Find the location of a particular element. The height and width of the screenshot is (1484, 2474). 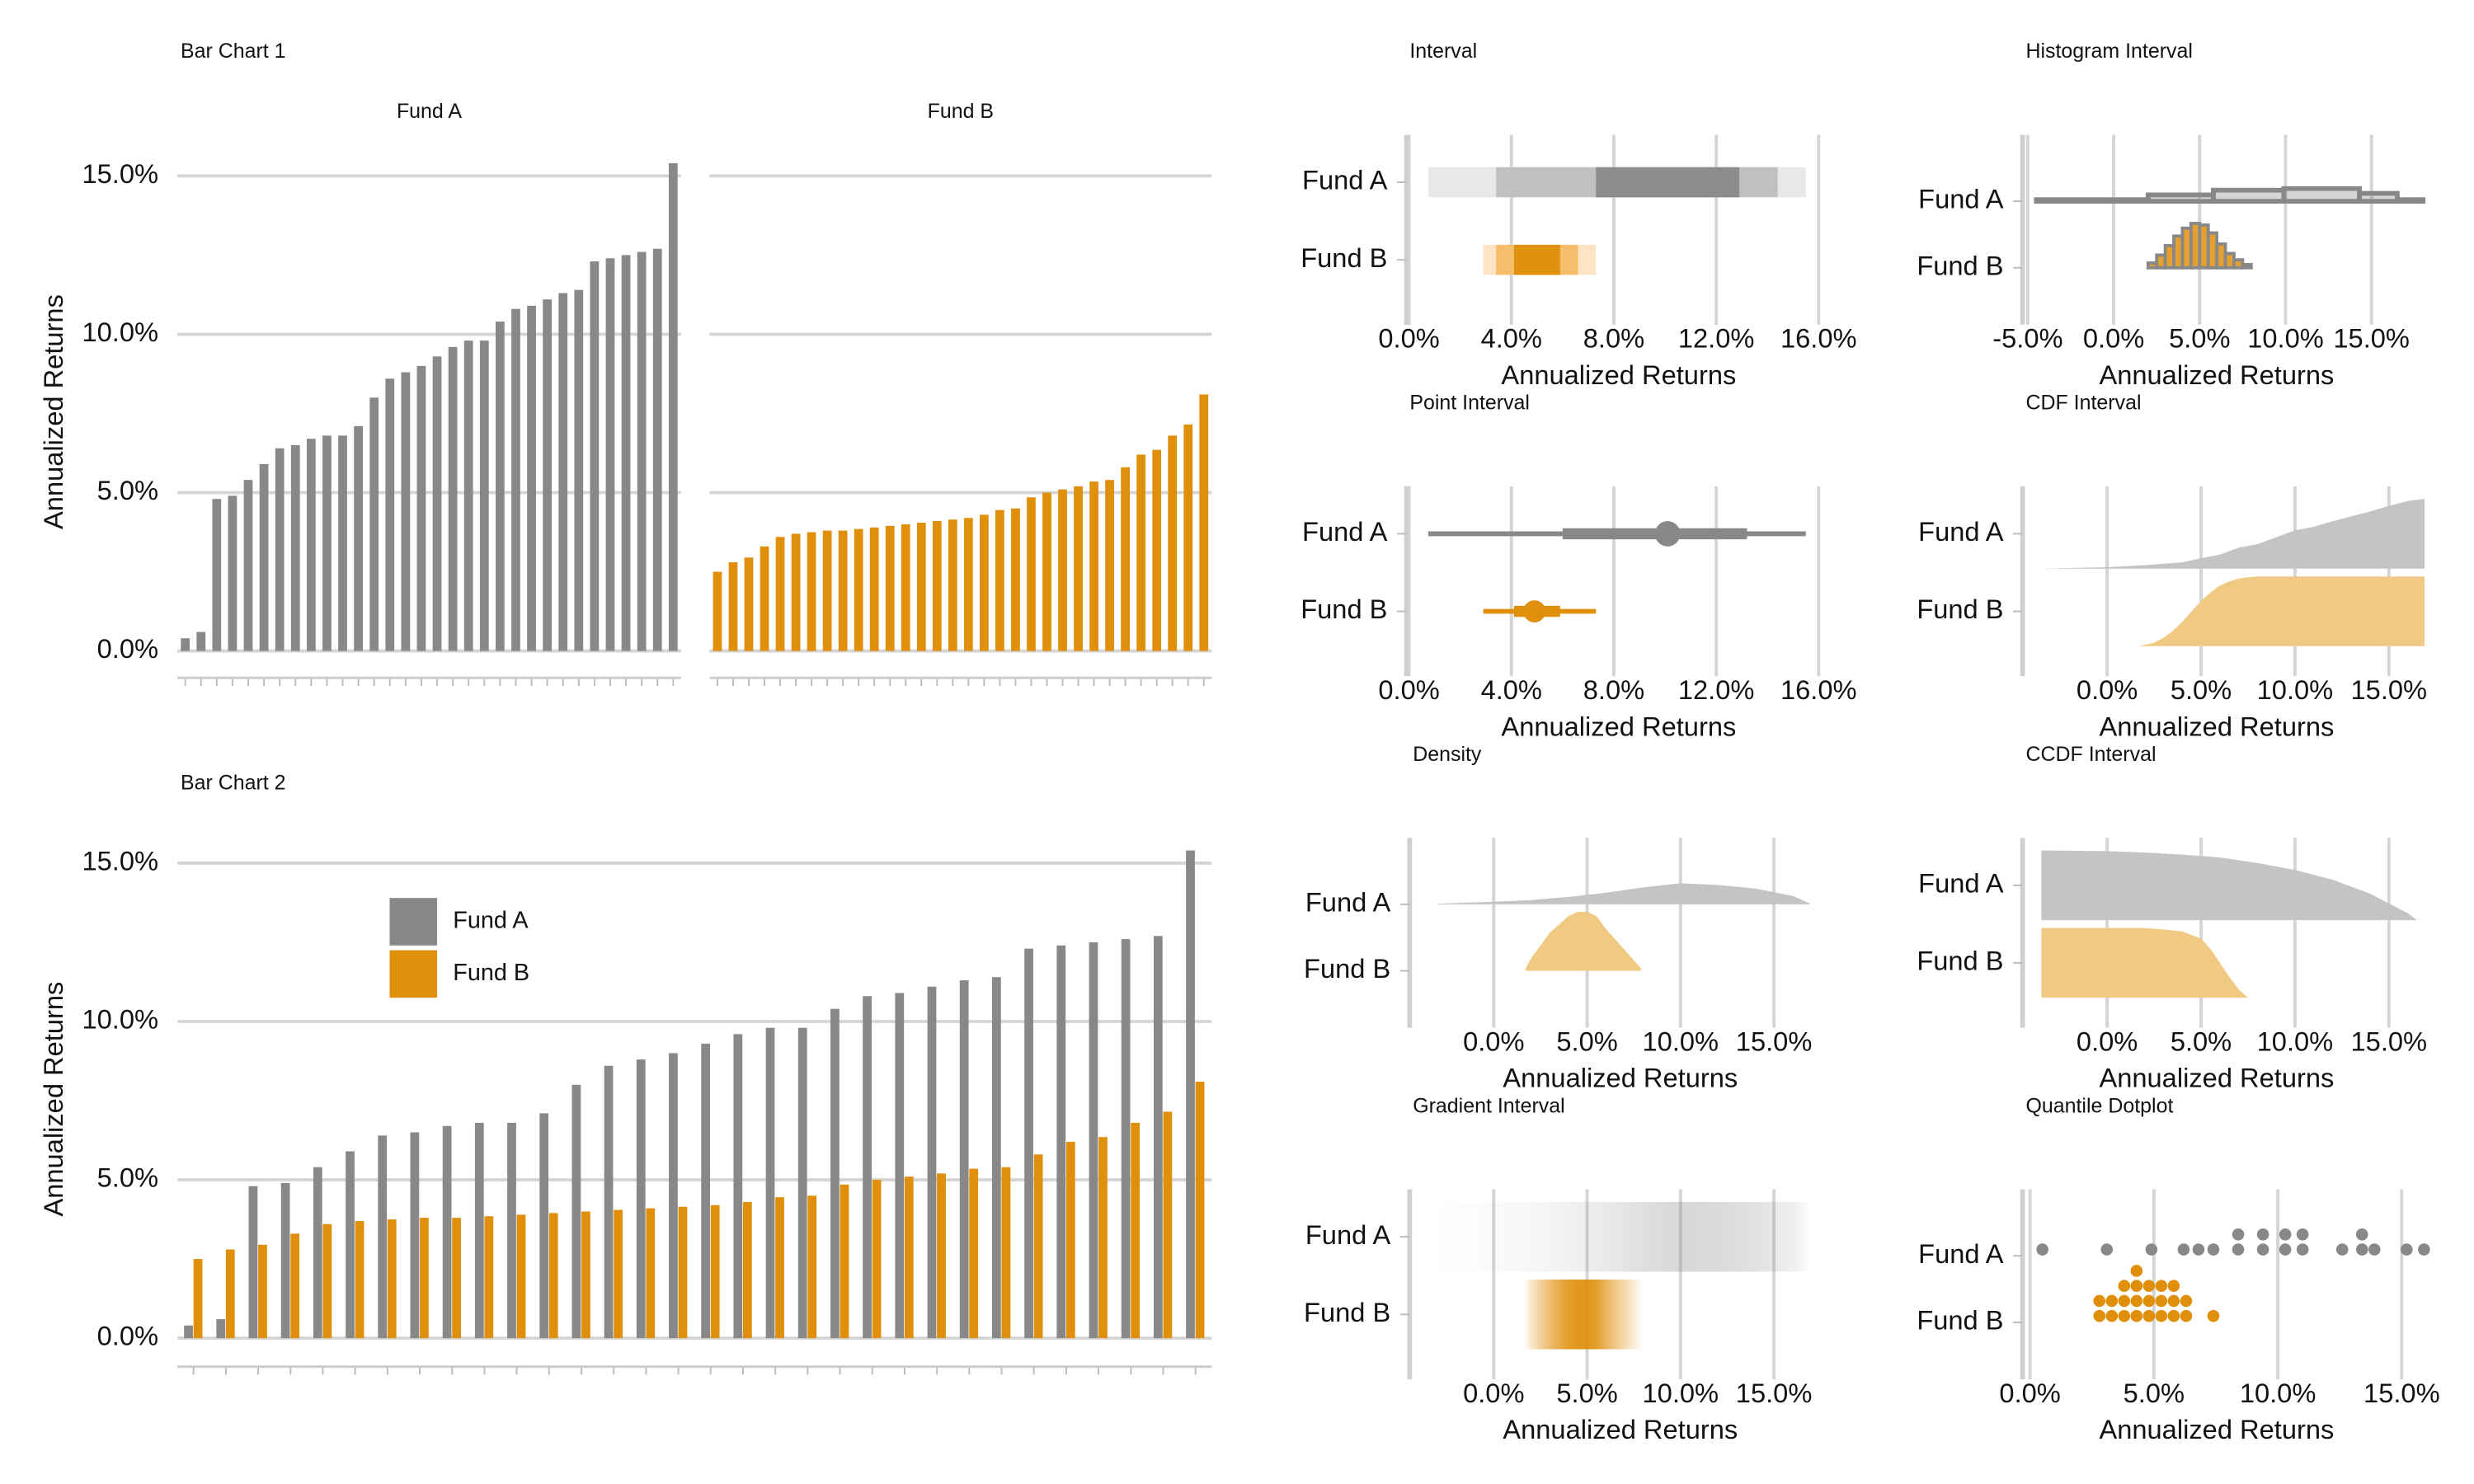

panel-title: CDF Interval is located at coordinates (2083, 403).